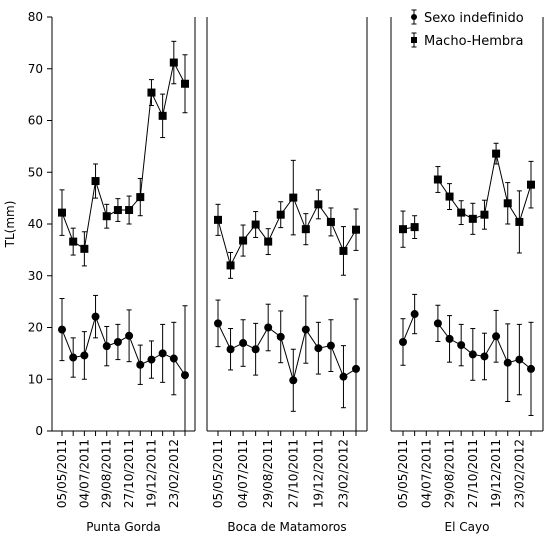  What do you see at coordinates (35, 328) in the screenshot?
I see `y-tick-label: 20` at bounding box center [35, 328].